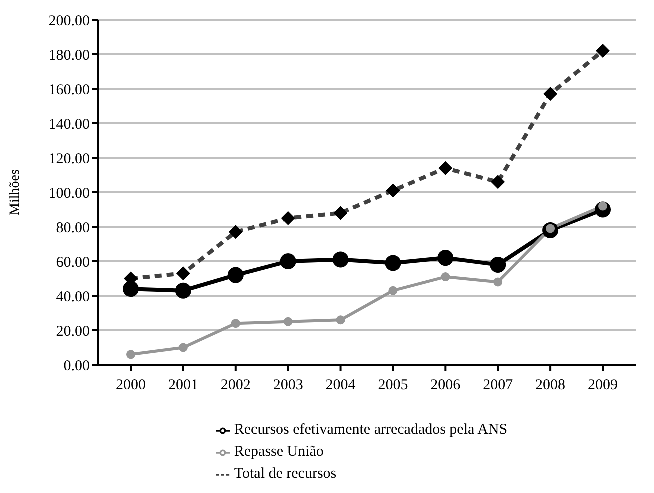 Image resolution: width=654 pixels, height=493 pixels. What do you see at coordinates (341, 386) in the screenshot?
I see `x-tick-label: 2004` at bounding box center [341, 386].